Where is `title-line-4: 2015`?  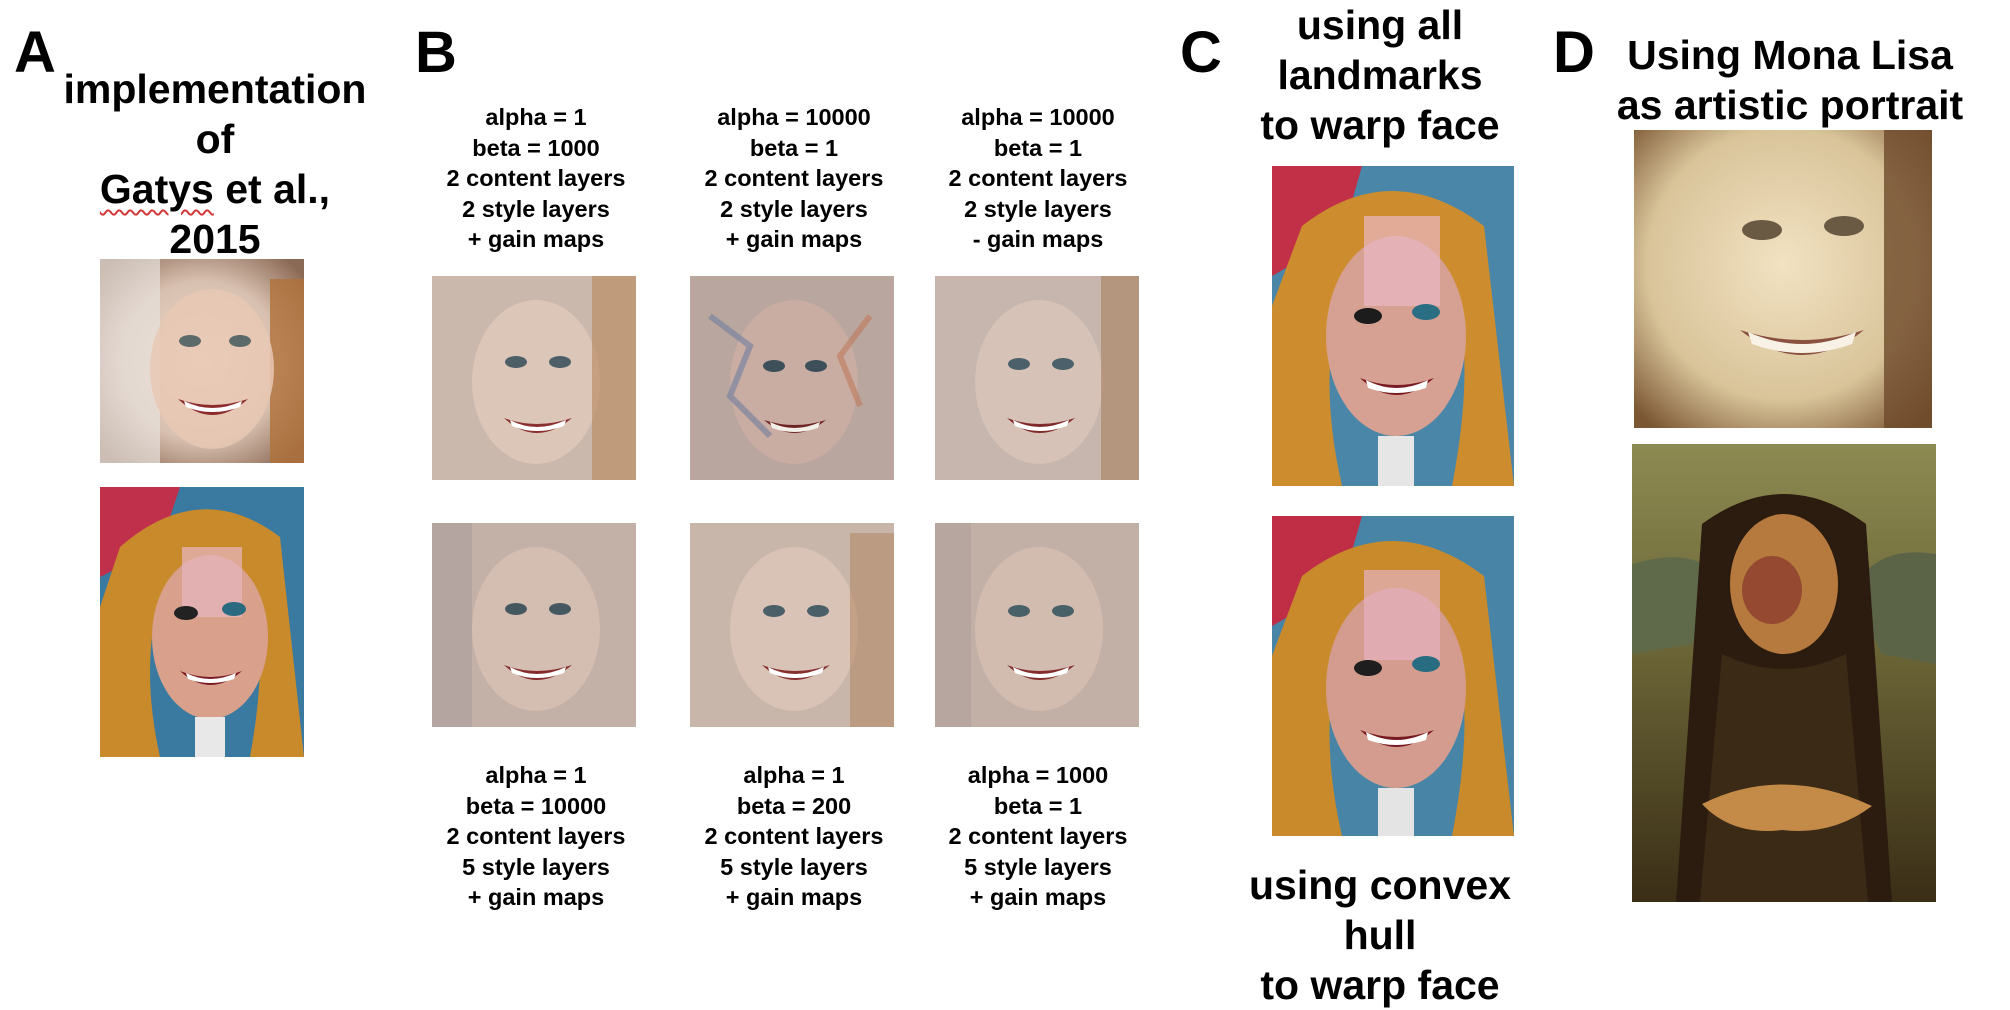
title-line-4: 2015 is located at coordinates (215, 239).